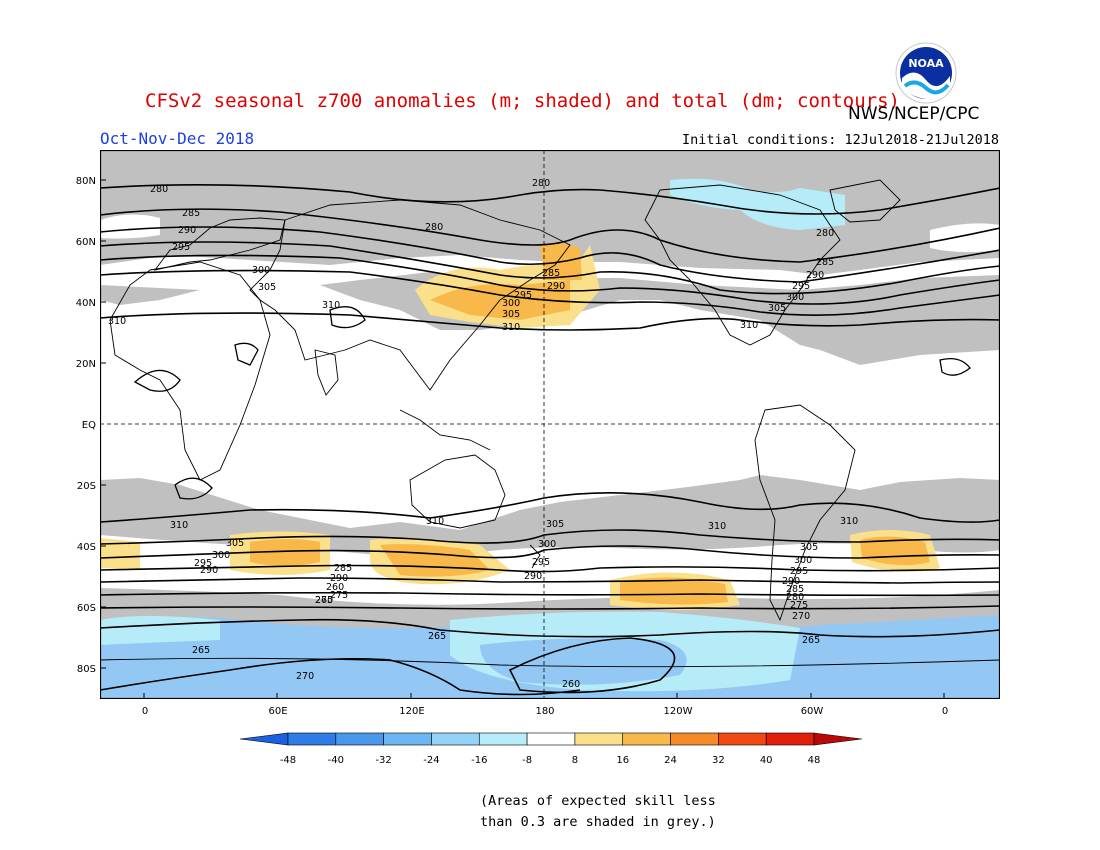  What do you see at coordinates (86, 608) in the screenshot?
I see `lat-label: 60S` at bounding box center [86, 608].